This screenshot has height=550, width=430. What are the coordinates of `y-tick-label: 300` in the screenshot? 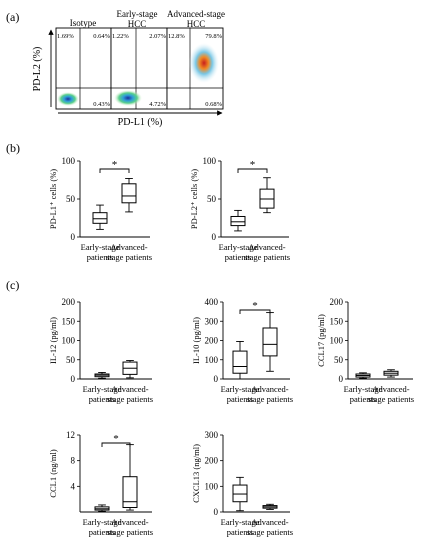 It's located at (212, 435).